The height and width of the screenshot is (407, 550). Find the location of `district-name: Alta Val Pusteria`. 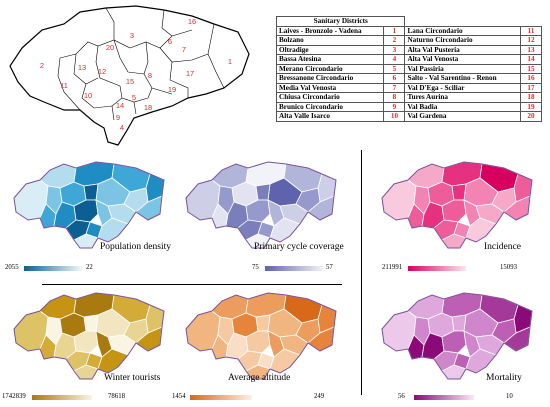

district-name: Alta Val Pusteria is located at coordinates (462, 49).